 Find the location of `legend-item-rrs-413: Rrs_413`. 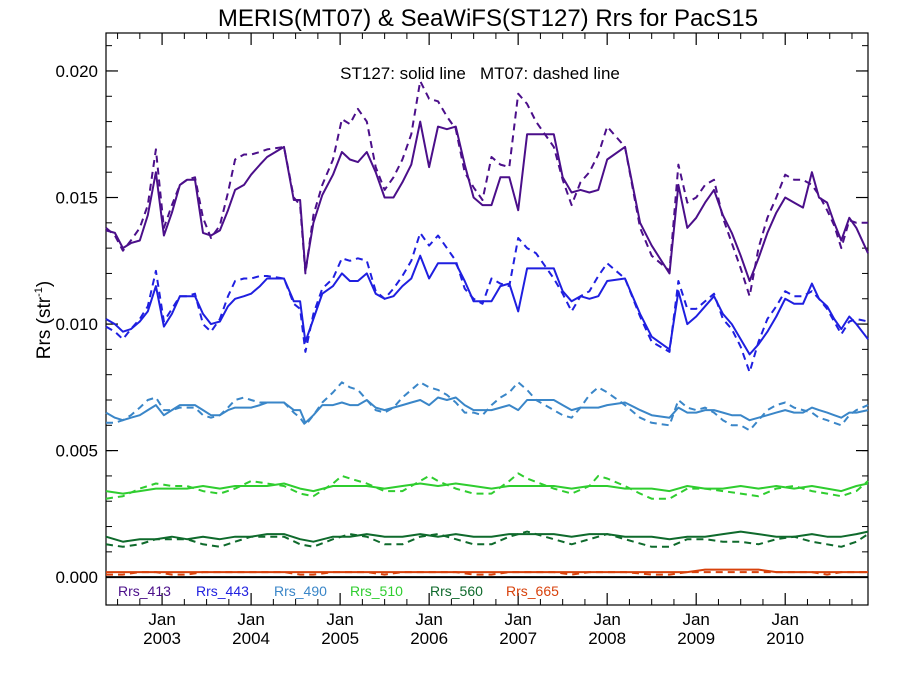

legend-item-rrs-413: Rrs_413 is located at coordinates (144, 591).